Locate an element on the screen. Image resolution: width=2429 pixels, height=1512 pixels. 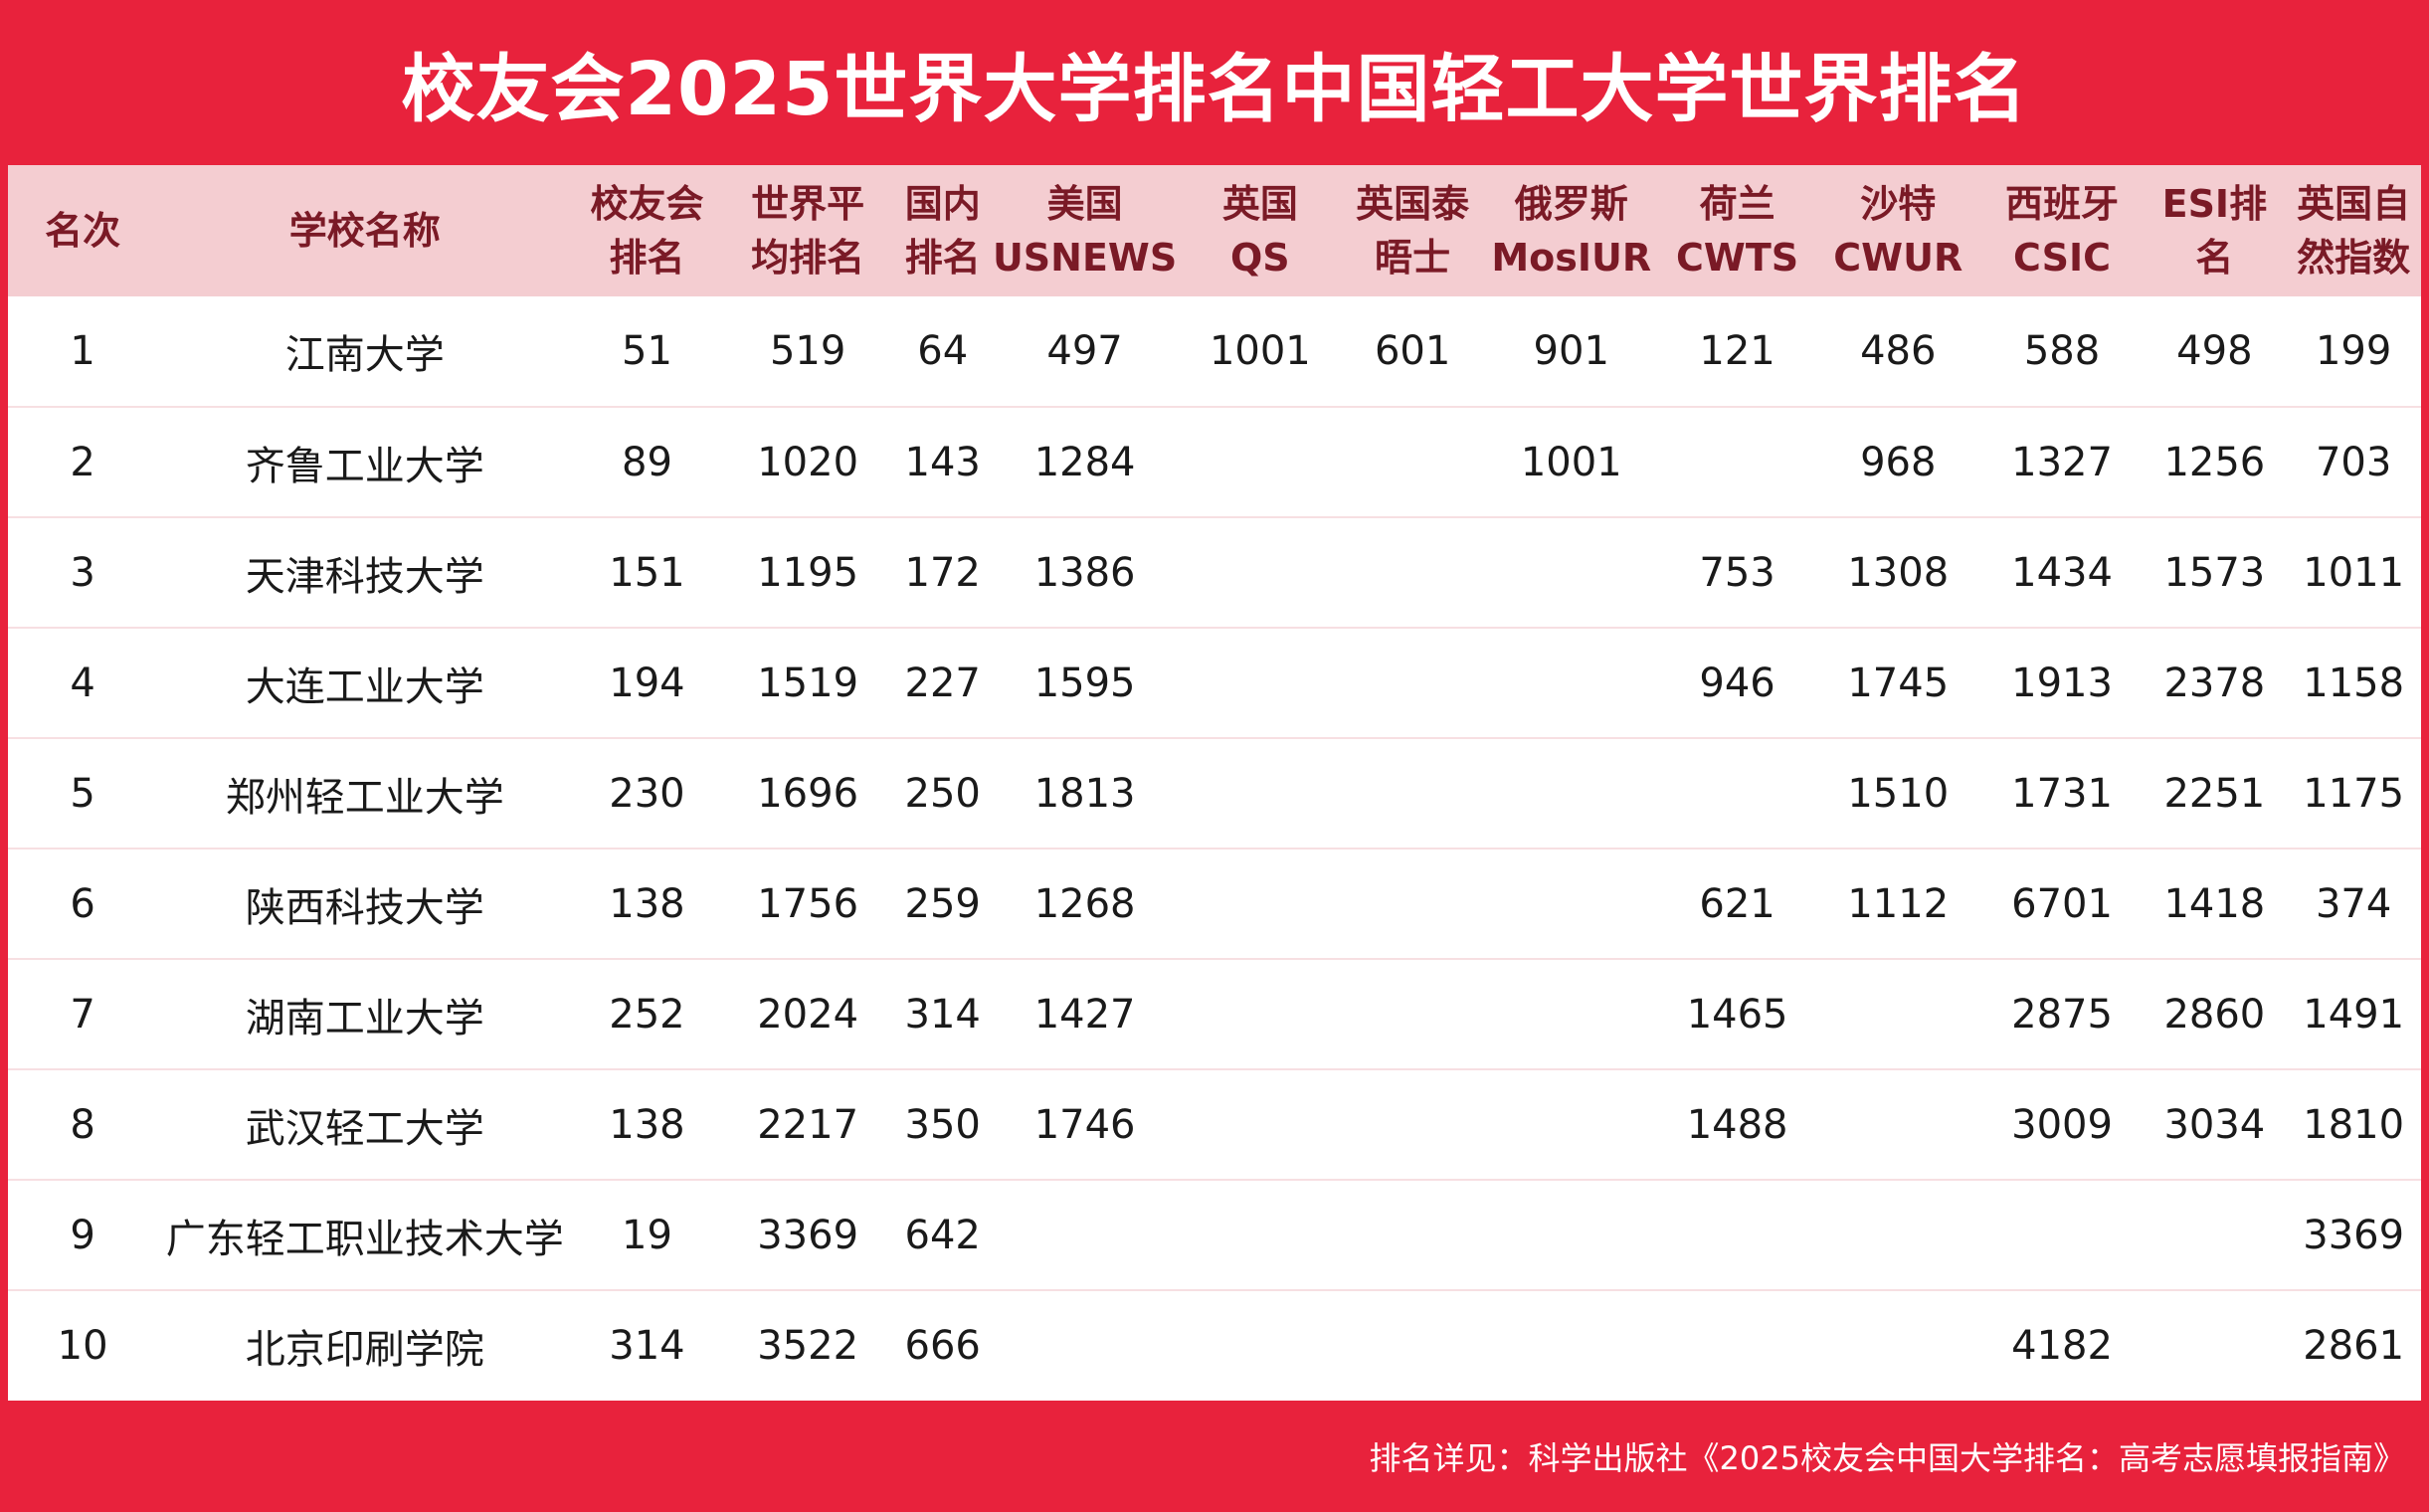
column-header: 校友会 排名 is located at coordinates (647, 231).